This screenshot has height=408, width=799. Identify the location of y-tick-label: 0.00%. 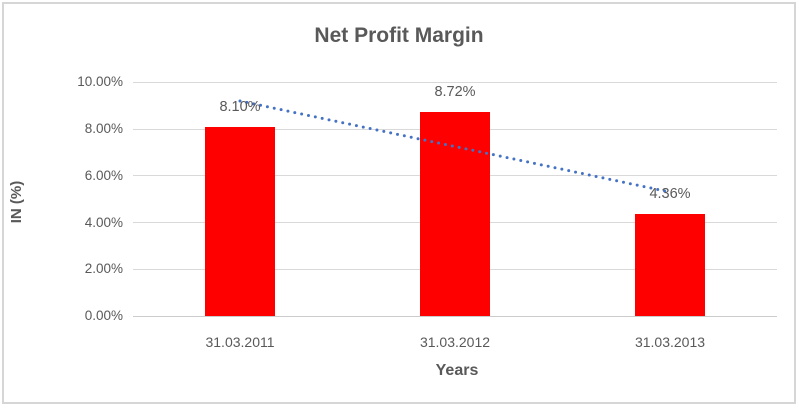
(103, 315).